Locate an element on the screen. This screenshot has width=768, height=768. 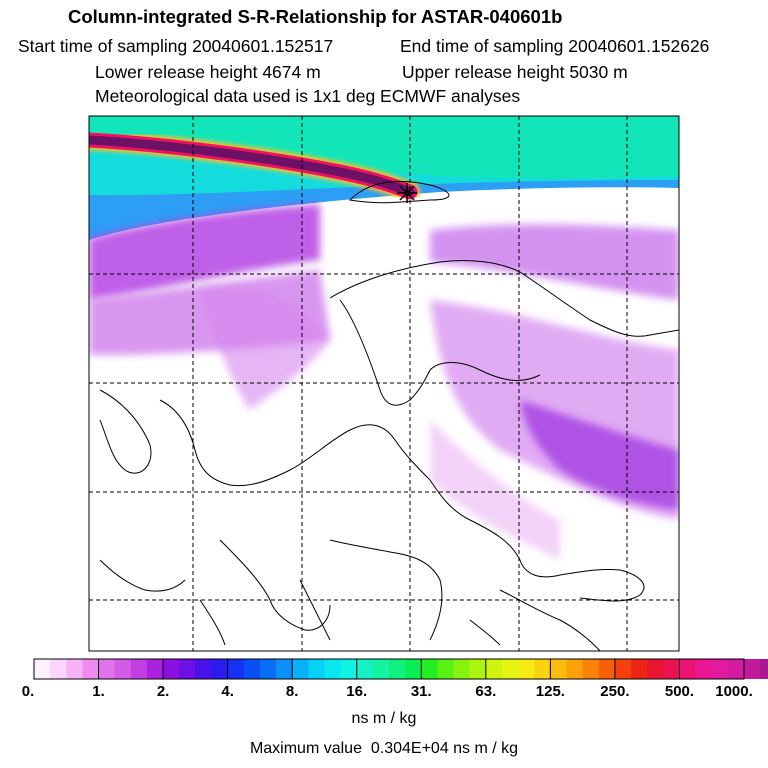
colorbar-tick-label: 4. is located at coordinates (227, 691).